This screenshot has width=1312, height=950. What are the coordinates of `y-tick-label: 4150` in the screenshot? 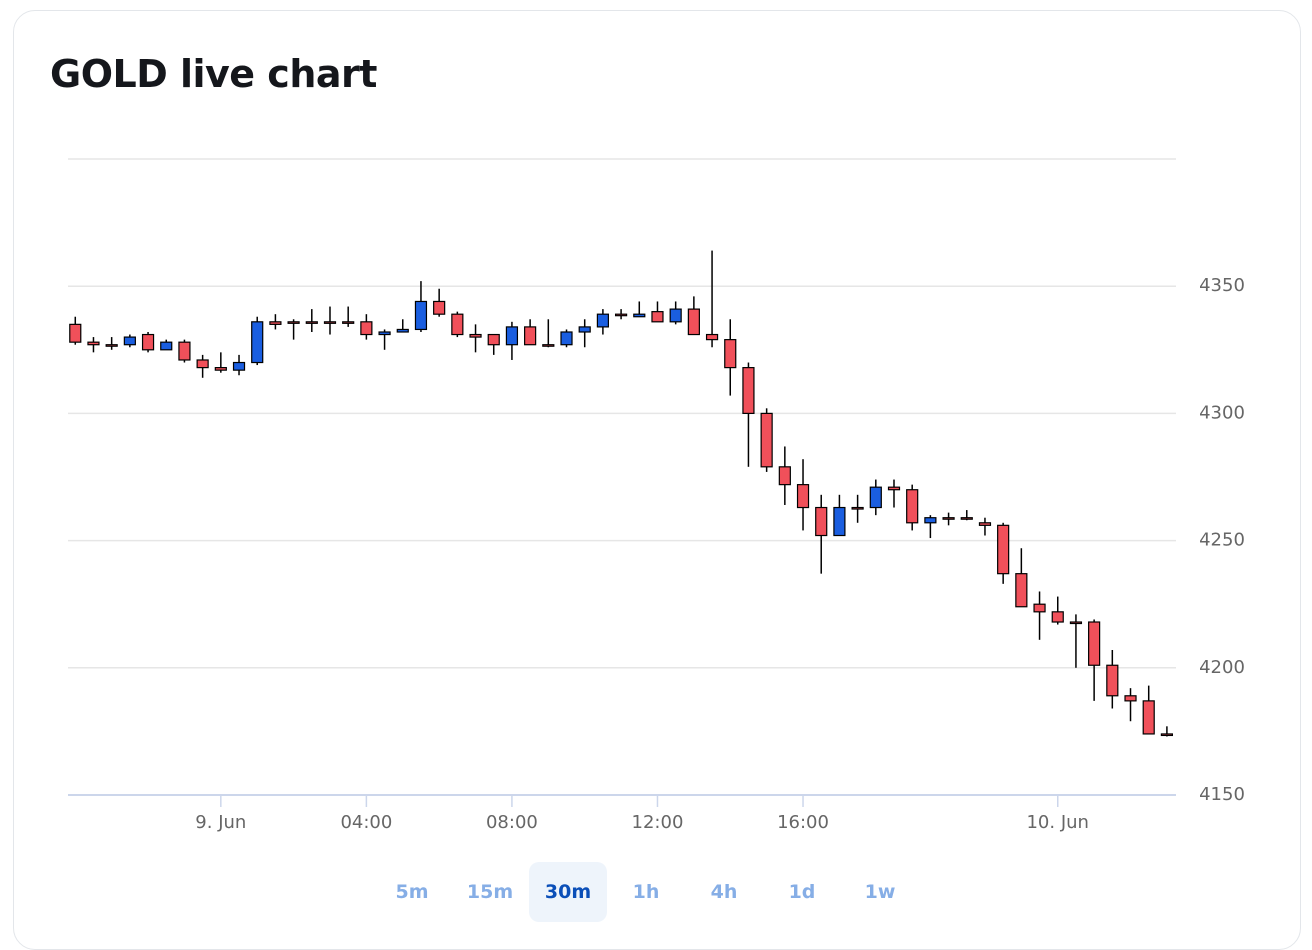 It's located at (1222, 794).